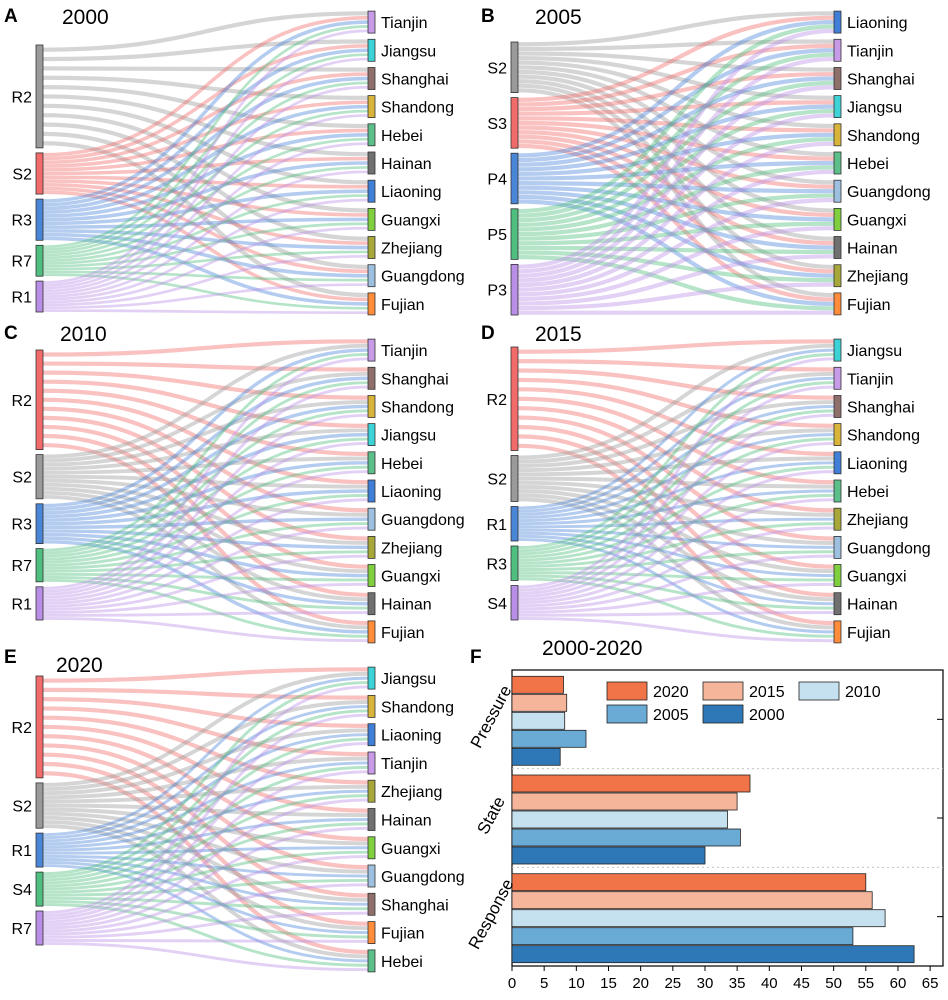 This screenshot has width=948, height=1000. What do you see at coordinates (371, 219) in the screenshot?
I see `target-node-guangxi` at bounding box center [371, 219].